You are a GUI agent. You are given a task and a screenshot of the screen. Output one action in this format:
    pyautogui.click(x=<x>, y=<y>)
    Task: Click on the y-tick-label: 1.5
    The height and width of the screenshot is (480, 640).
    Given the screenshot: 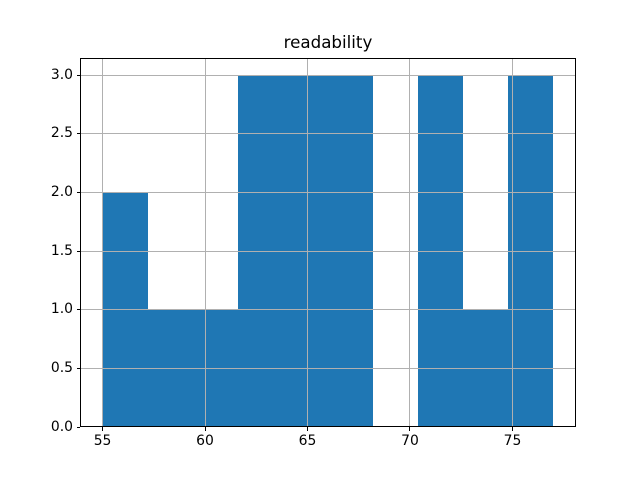 What is the action you would take?
    pyautogui.click(x=61, y=250)
    